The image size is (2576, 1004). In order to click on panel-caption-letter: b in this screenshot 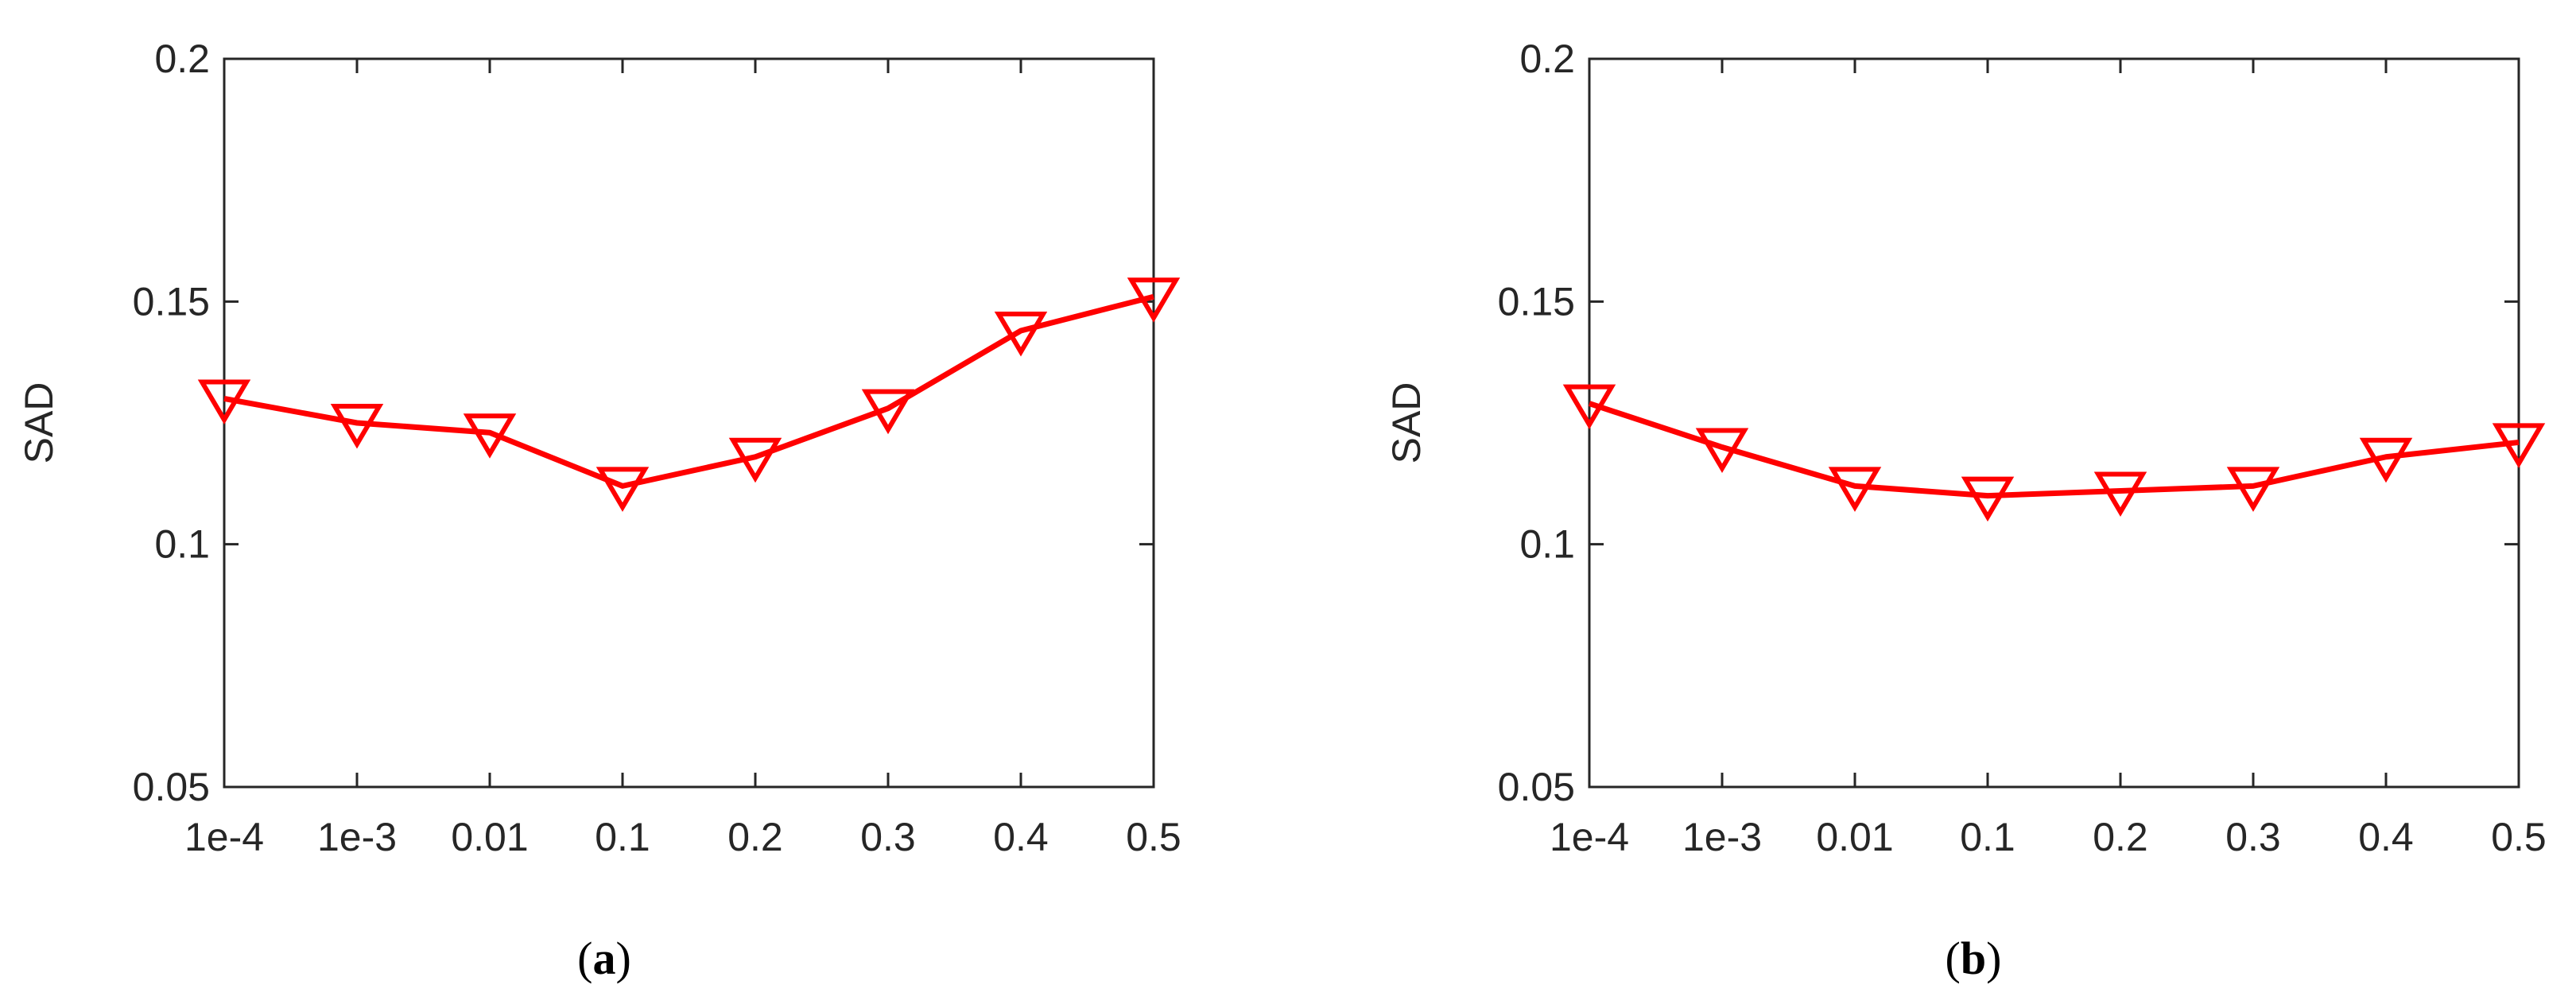, I will do `click(1974, 958)`.